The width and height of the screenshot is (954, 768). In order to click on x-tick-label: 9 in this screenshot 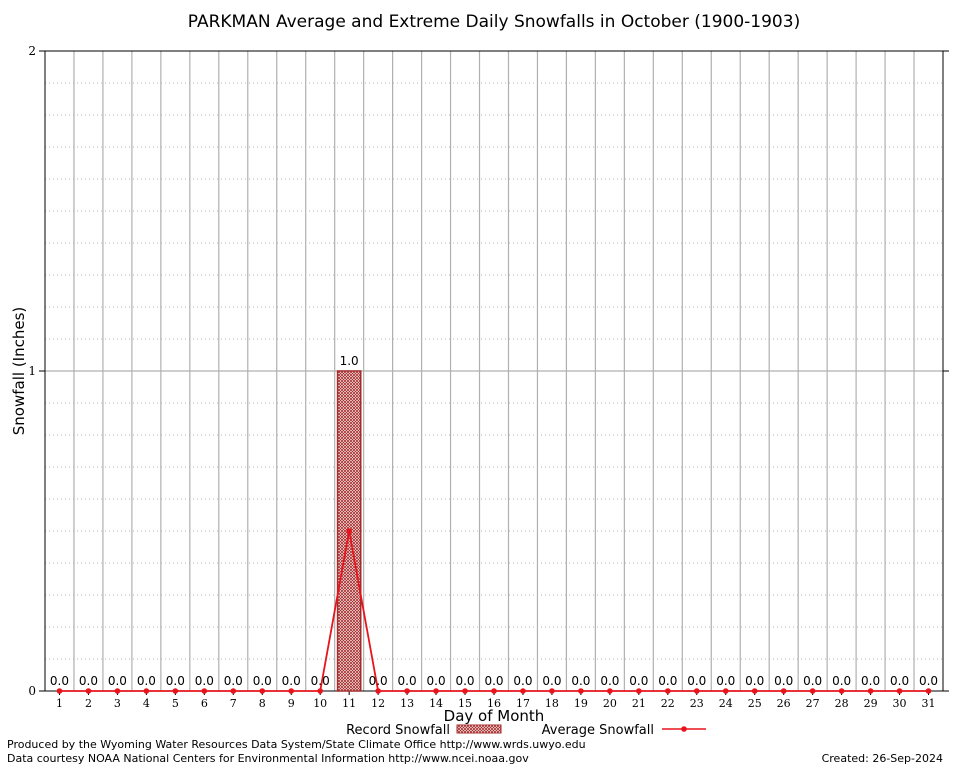, I will do `click(291, 703)`.